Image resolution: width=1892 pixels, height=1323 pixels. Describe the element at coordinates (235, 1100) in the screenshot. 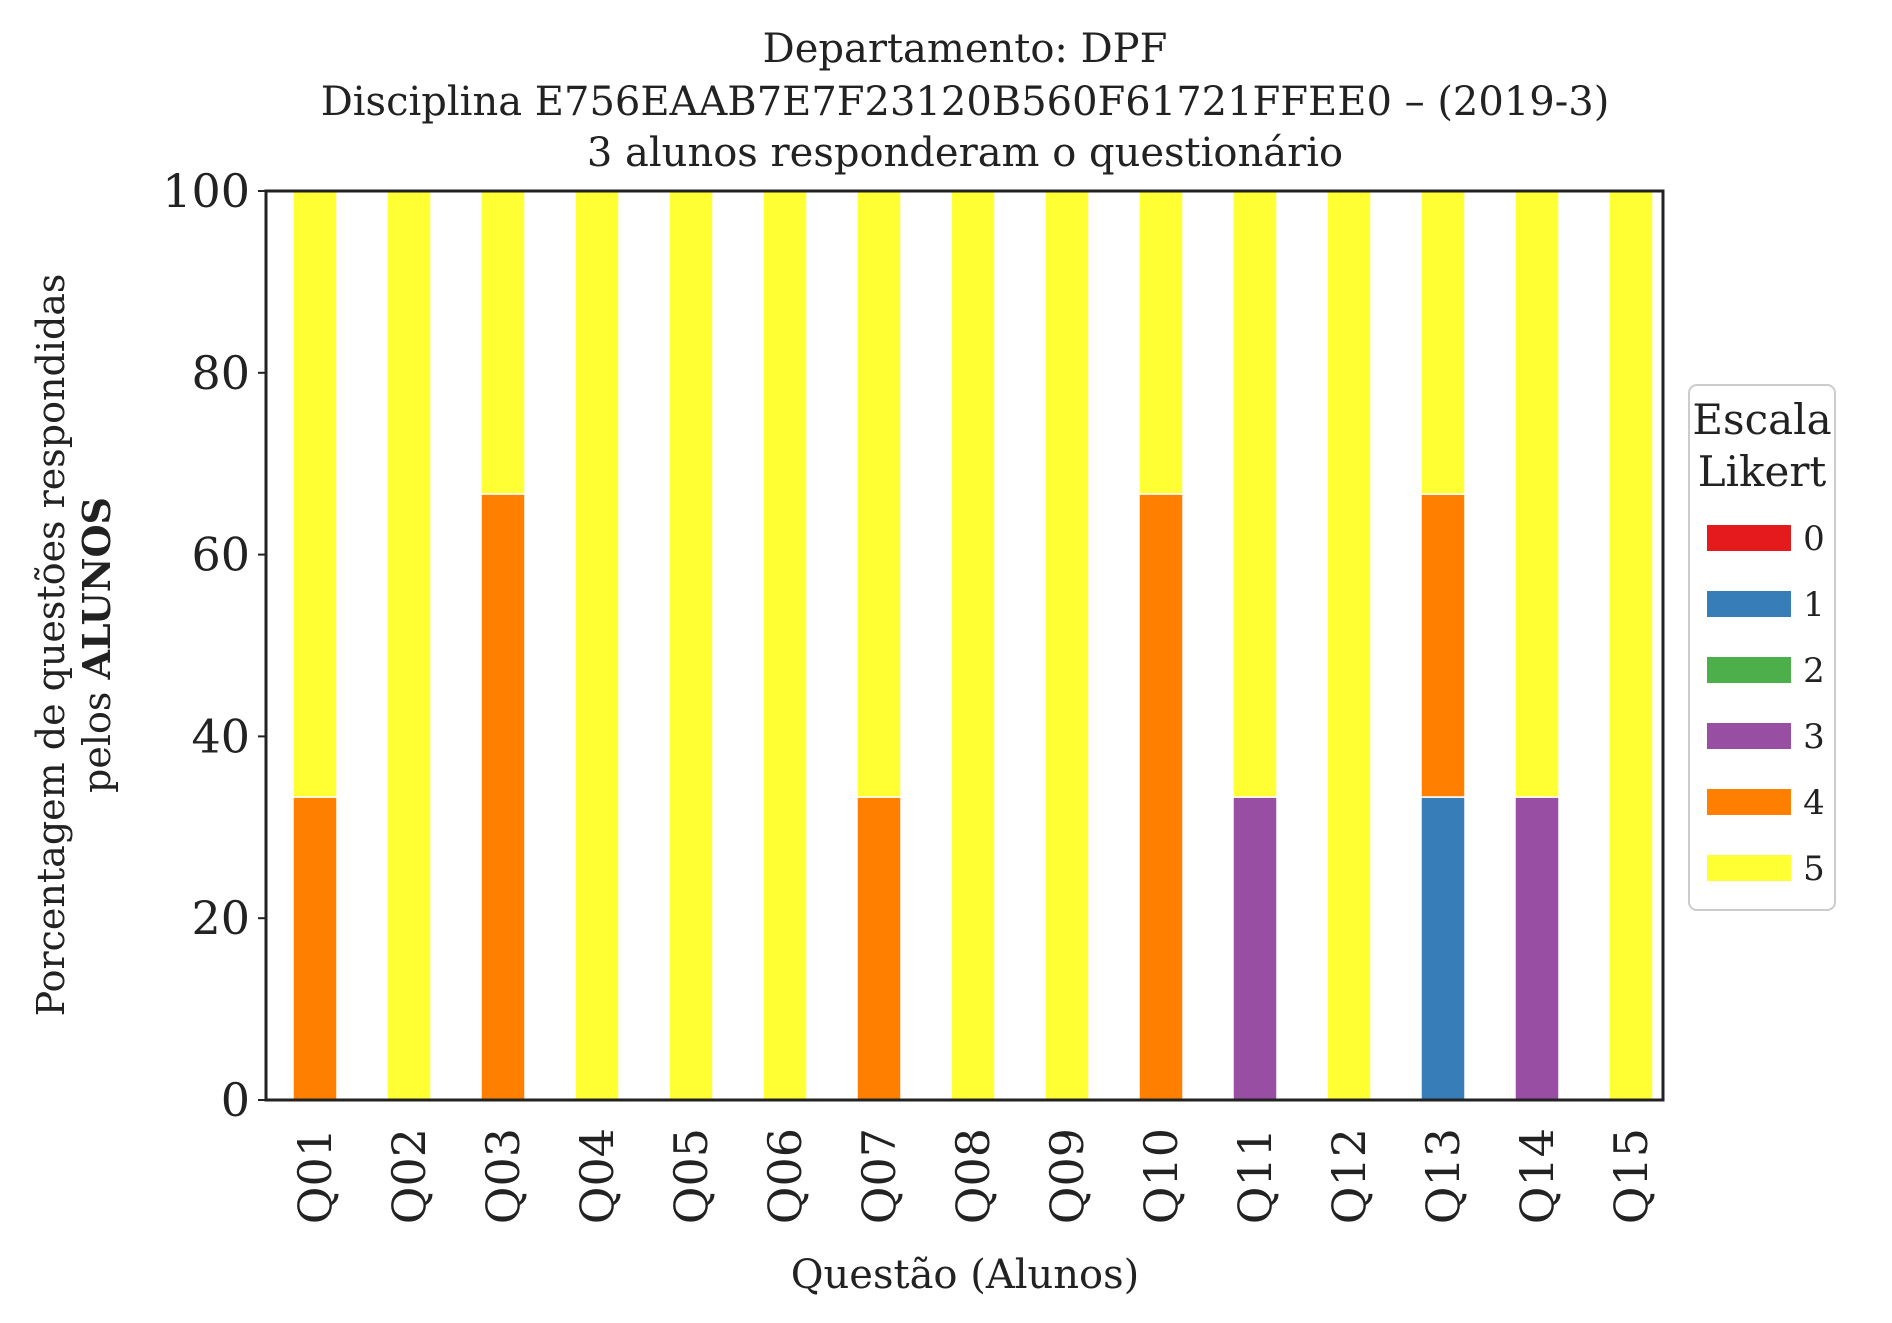

I see `y-tick-label-0: 0` at that location.